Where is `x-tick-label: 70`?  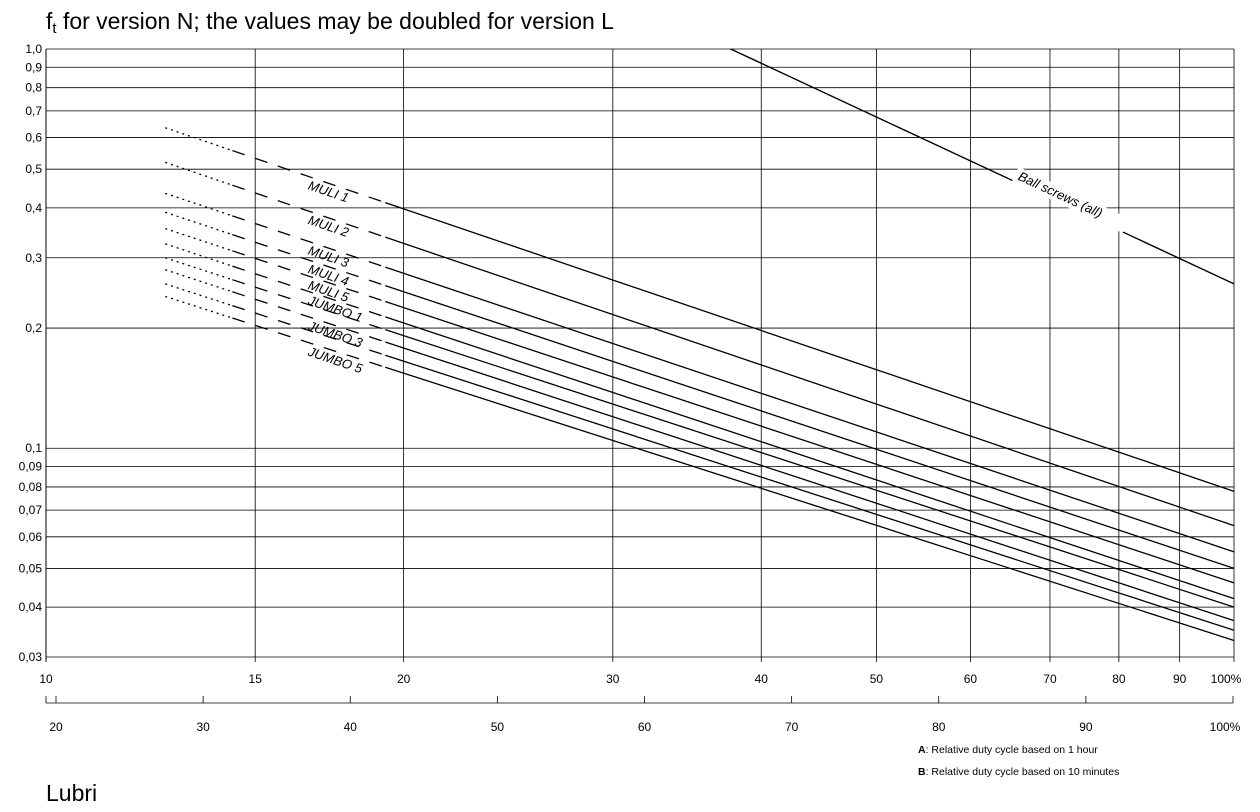 x-tick-label: 70 is located at coordinates (1050, 679).